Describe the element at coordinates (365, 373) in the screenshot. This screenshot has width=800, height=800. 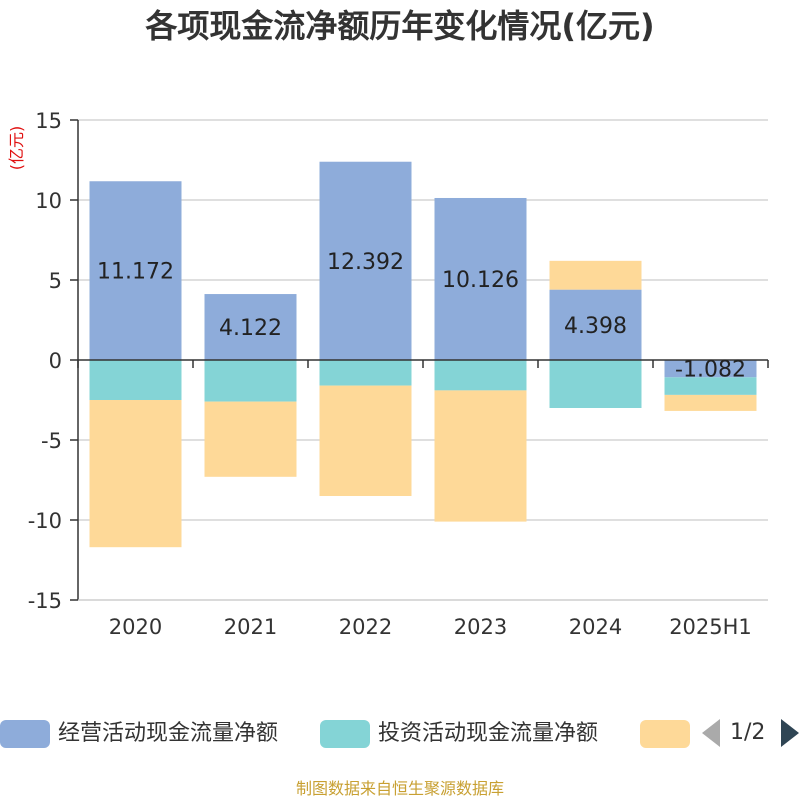
I see `bar-series-1-2022` at that location.